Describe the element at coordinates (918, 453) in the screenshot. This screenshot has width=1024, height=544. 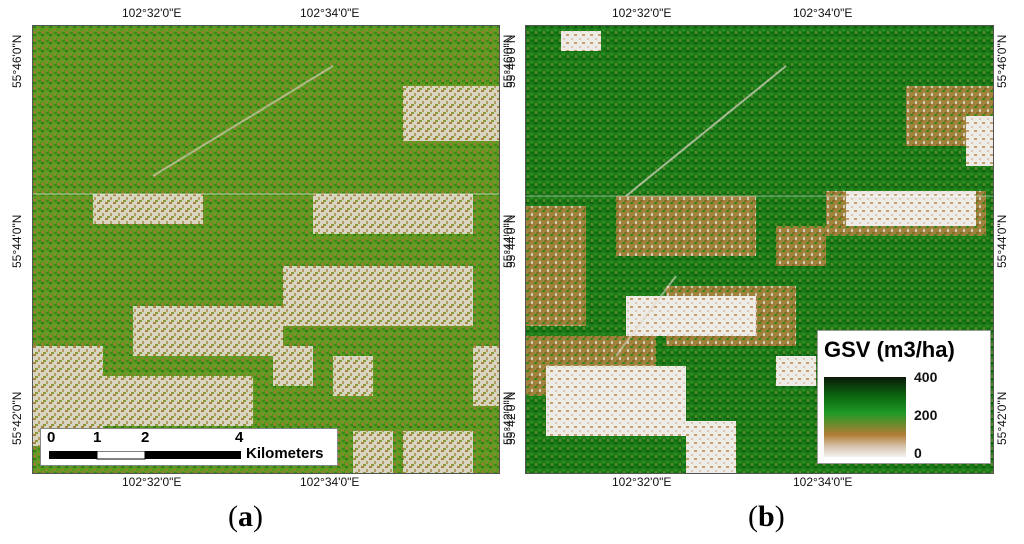
I see `legend-value-min: 0` at that location.